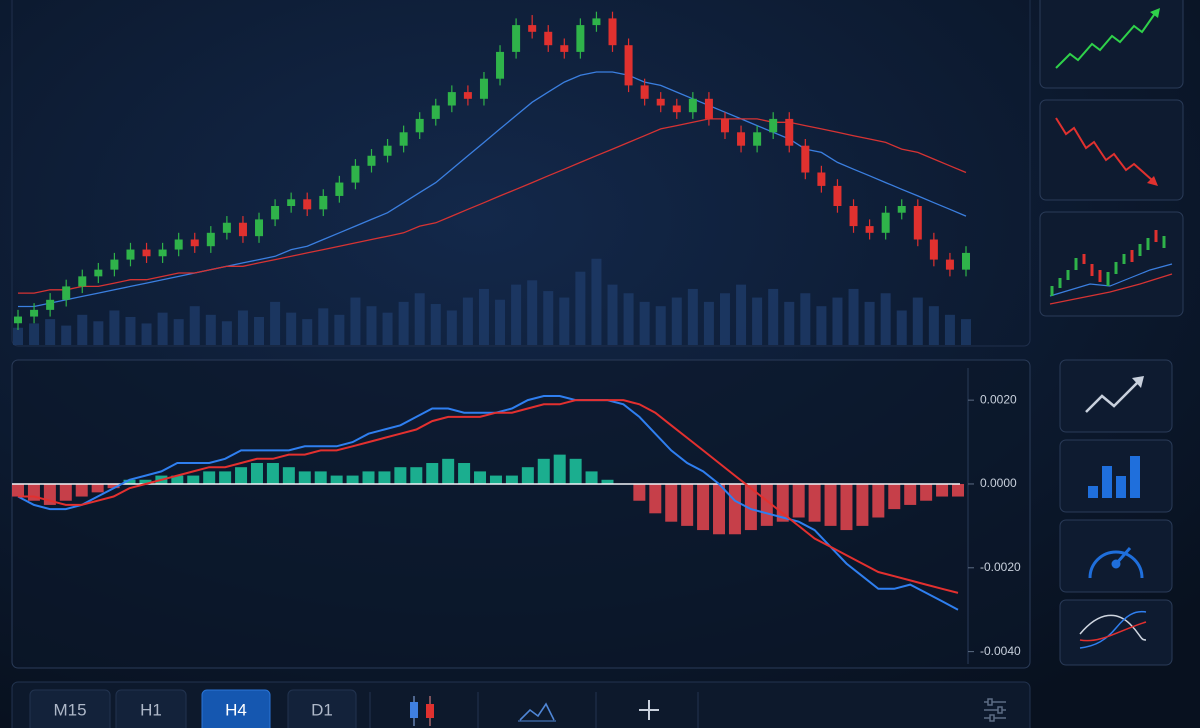  What do you see at coordinates (537, 712) in the screenshot?
I see `area-tool` at bounding box center [537, 712].